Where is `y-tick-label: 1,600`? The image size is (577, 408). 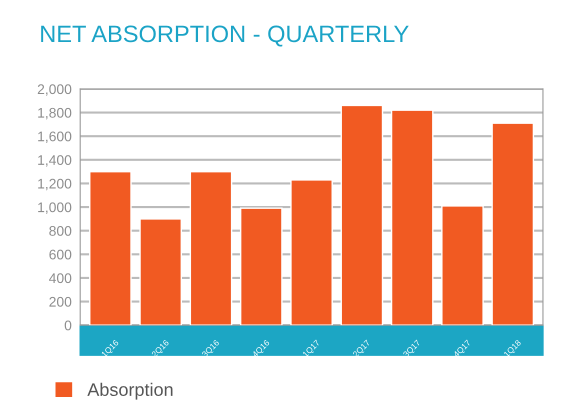
y-tick-label: 1,600 is located at coordinates (55, 137).